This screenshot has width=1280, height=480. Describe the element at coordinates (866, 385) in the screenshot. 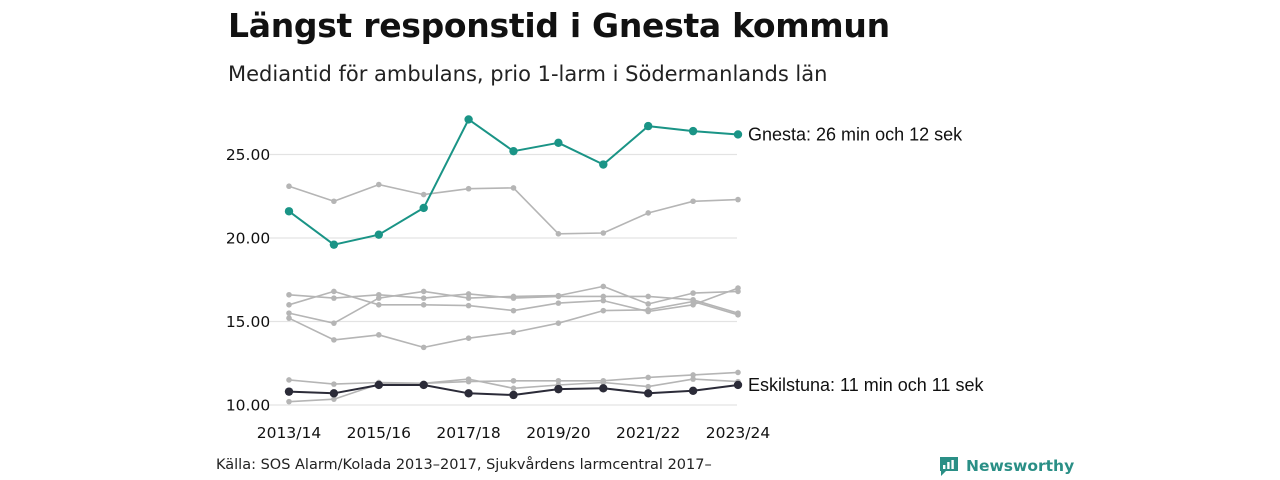

I see `end-label-eskilstuna: Eskilstuna: 11 min och 11 sek` at that location.